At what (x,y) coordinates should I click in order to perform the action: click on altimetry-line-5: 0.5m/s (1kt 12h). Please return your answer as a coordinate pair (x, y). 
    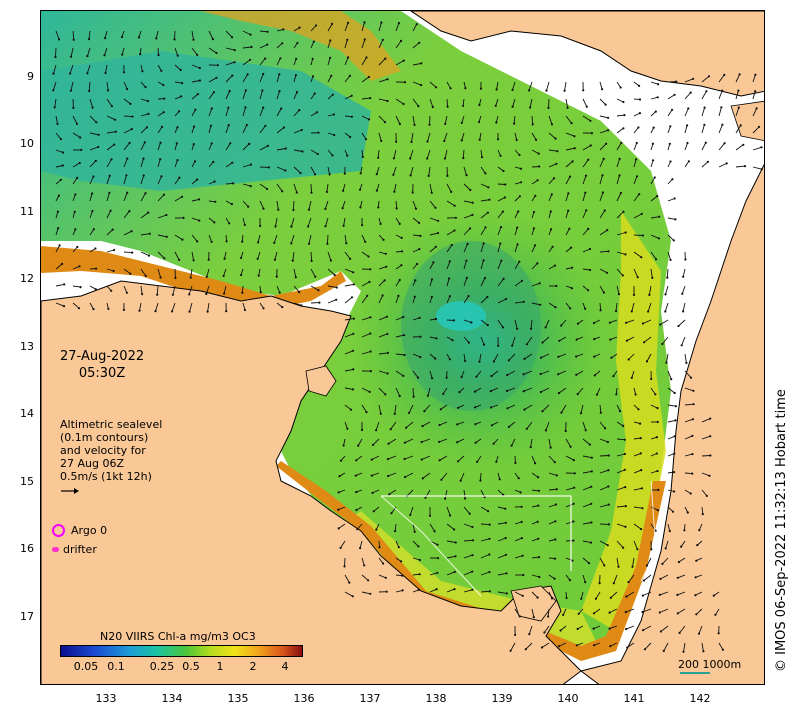
    Looking at the image, I should click on (106, 476).